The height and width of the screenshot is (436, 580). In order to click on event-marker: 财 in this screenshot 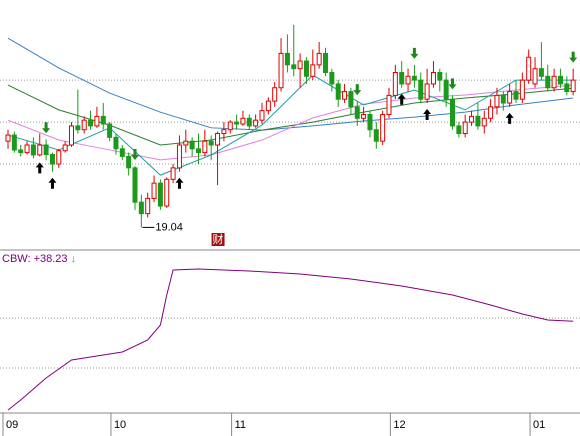, I will do `click(218, 239)`.